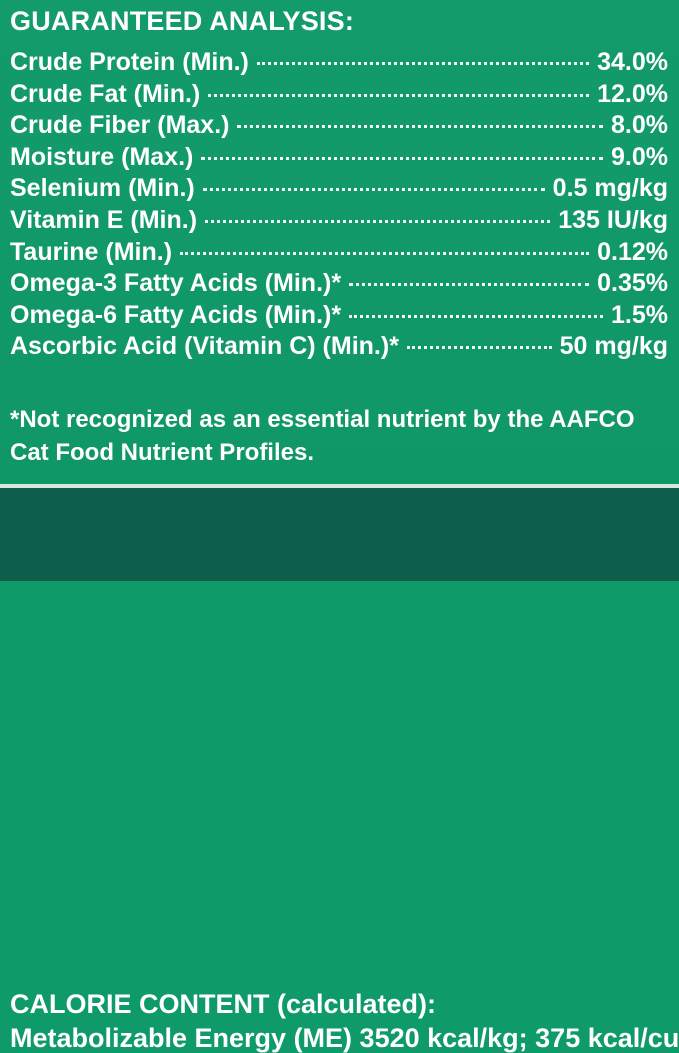 This screenshot has width=679, height=1053. What do you see at coordinates (639, 314) in the screenshot?
I see `analysis-value: 1.5%` at bounding box center [639, 314].